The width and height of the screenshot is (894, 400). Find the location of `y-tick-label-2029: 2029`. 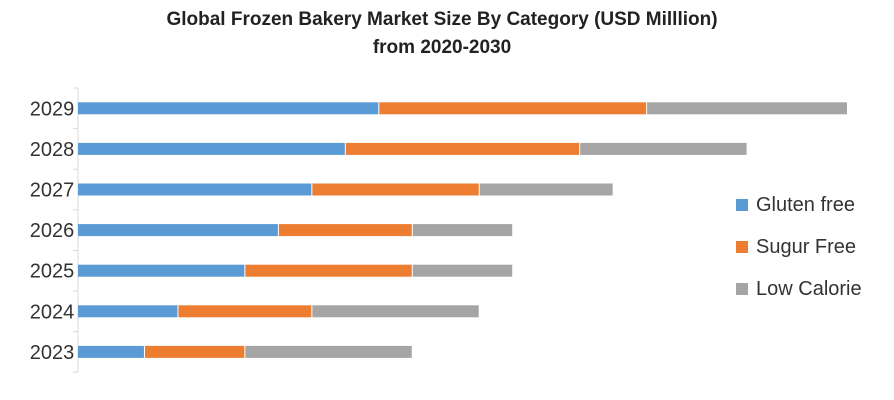

y-tick-label-2029: 2029 is located at coordinates (52, 109).